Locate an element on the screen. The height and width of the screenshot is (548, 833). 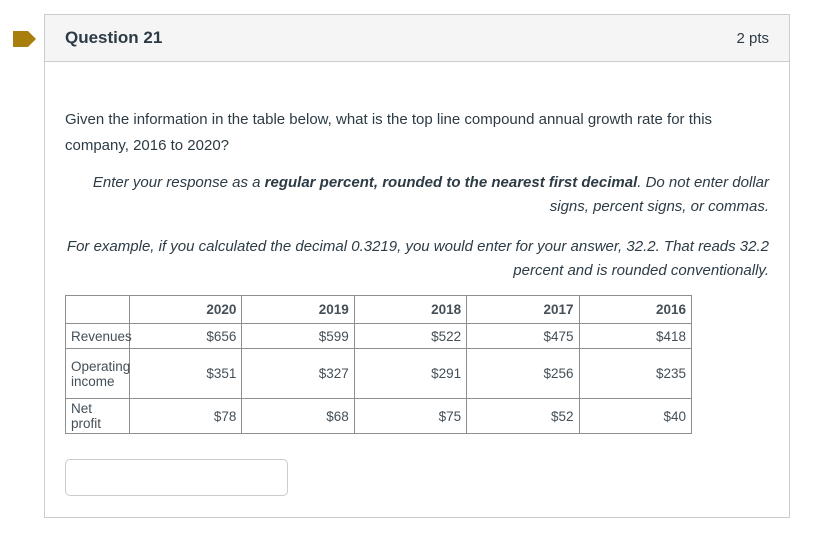
revenues-2016: $418 is located at coordinates (635, 336).